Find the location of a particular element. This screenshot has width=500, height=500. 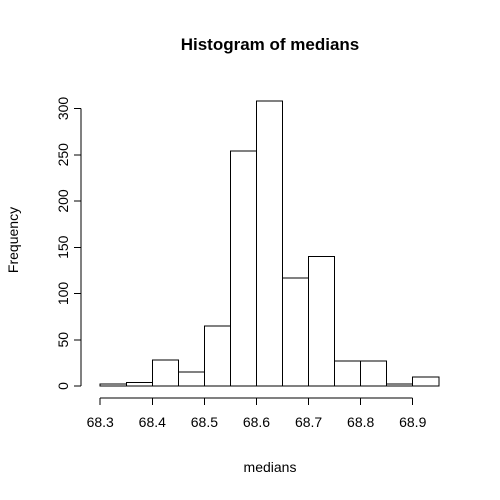

x-tick-label: 68.3 is located at coordinates (100, 422).